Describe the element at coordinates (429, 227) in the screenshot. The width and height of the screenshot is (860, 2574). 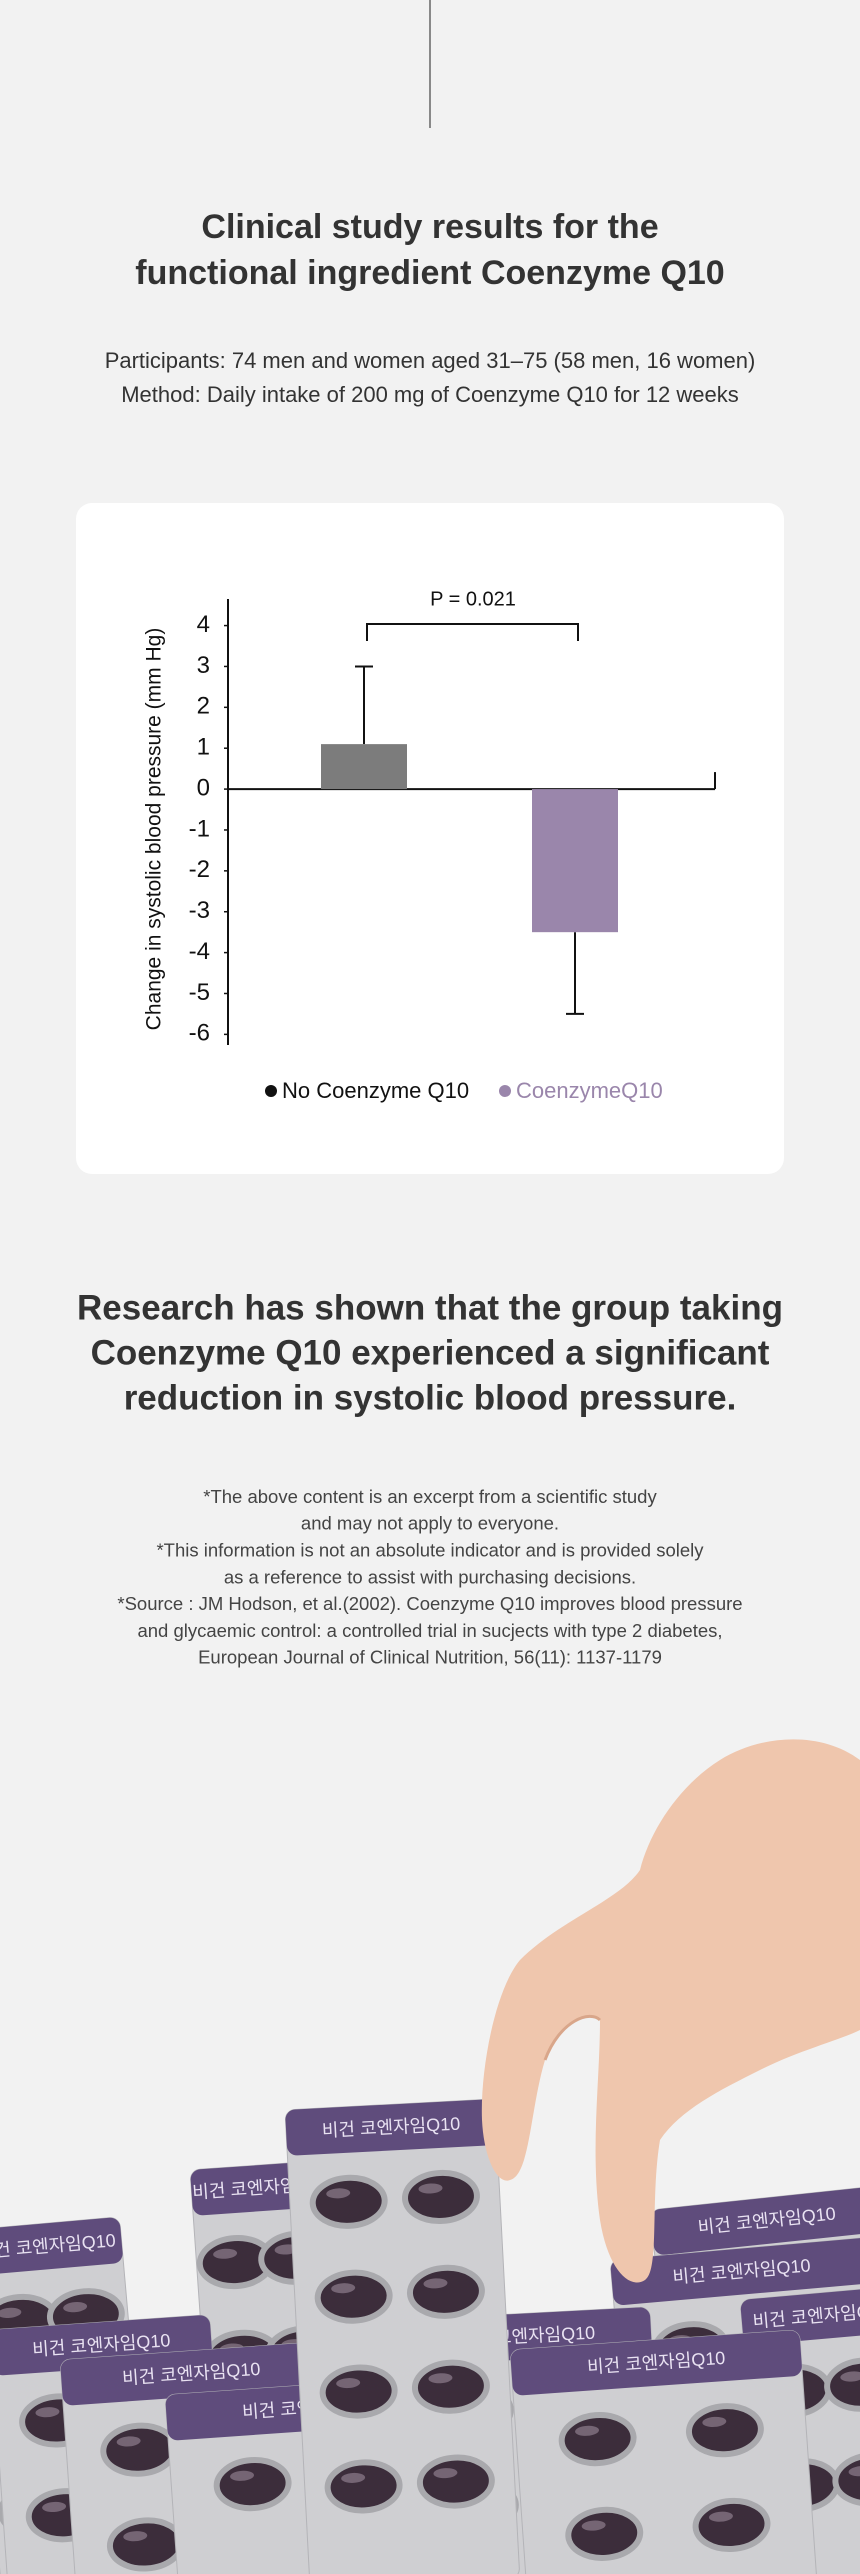
I see `title: Clinical study results for the` at that location.